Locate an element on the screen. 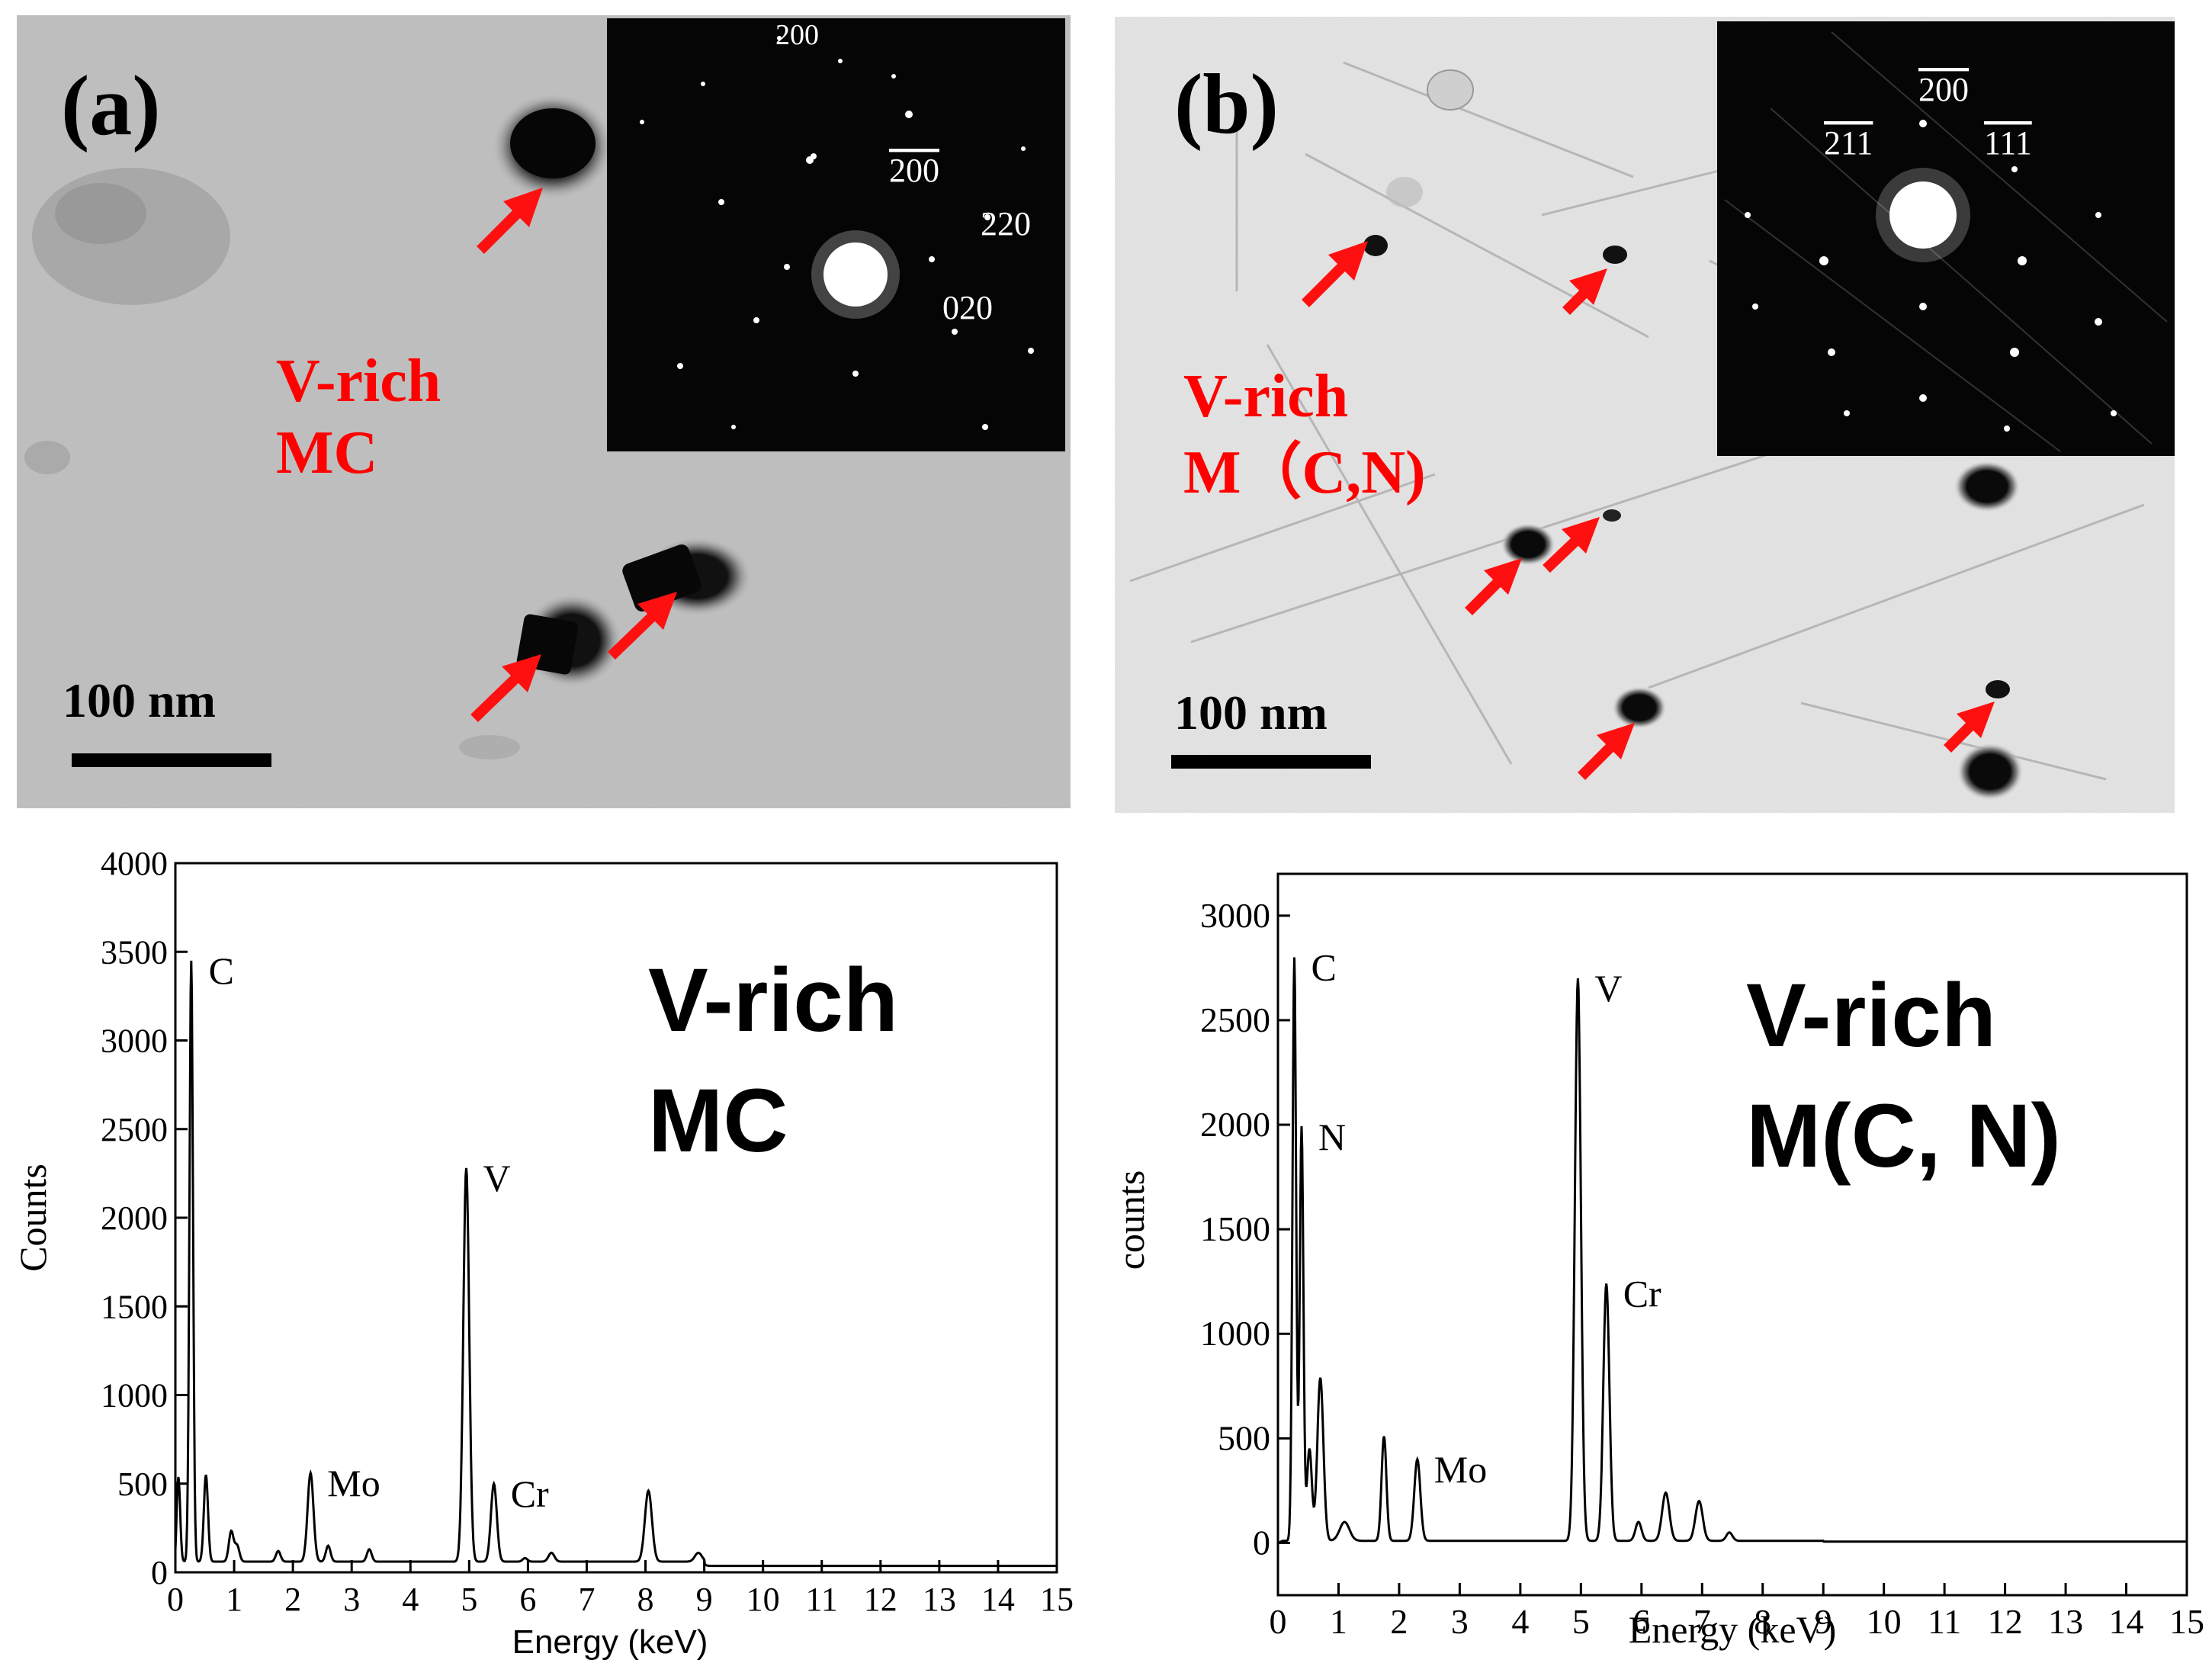 The width and height of the screenshot is (2212, 1676). y-axis-label: counts is located at coordinates (1130, 1220).